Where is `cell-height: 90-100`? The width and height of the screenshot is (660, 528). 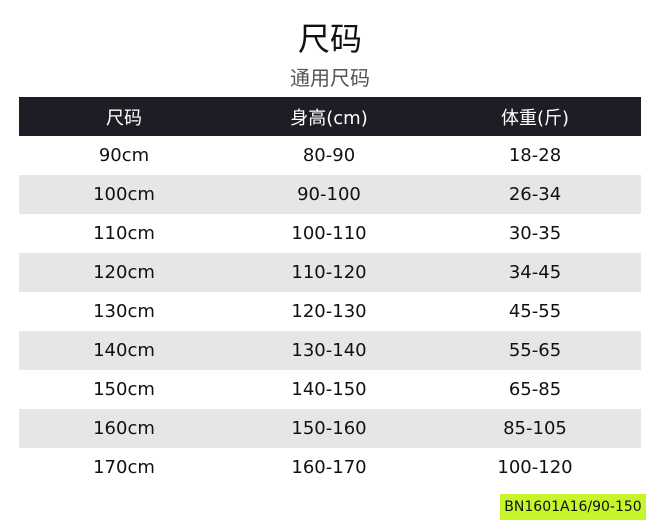 cell-height: 90-100 is located at coordinates (329, 194).